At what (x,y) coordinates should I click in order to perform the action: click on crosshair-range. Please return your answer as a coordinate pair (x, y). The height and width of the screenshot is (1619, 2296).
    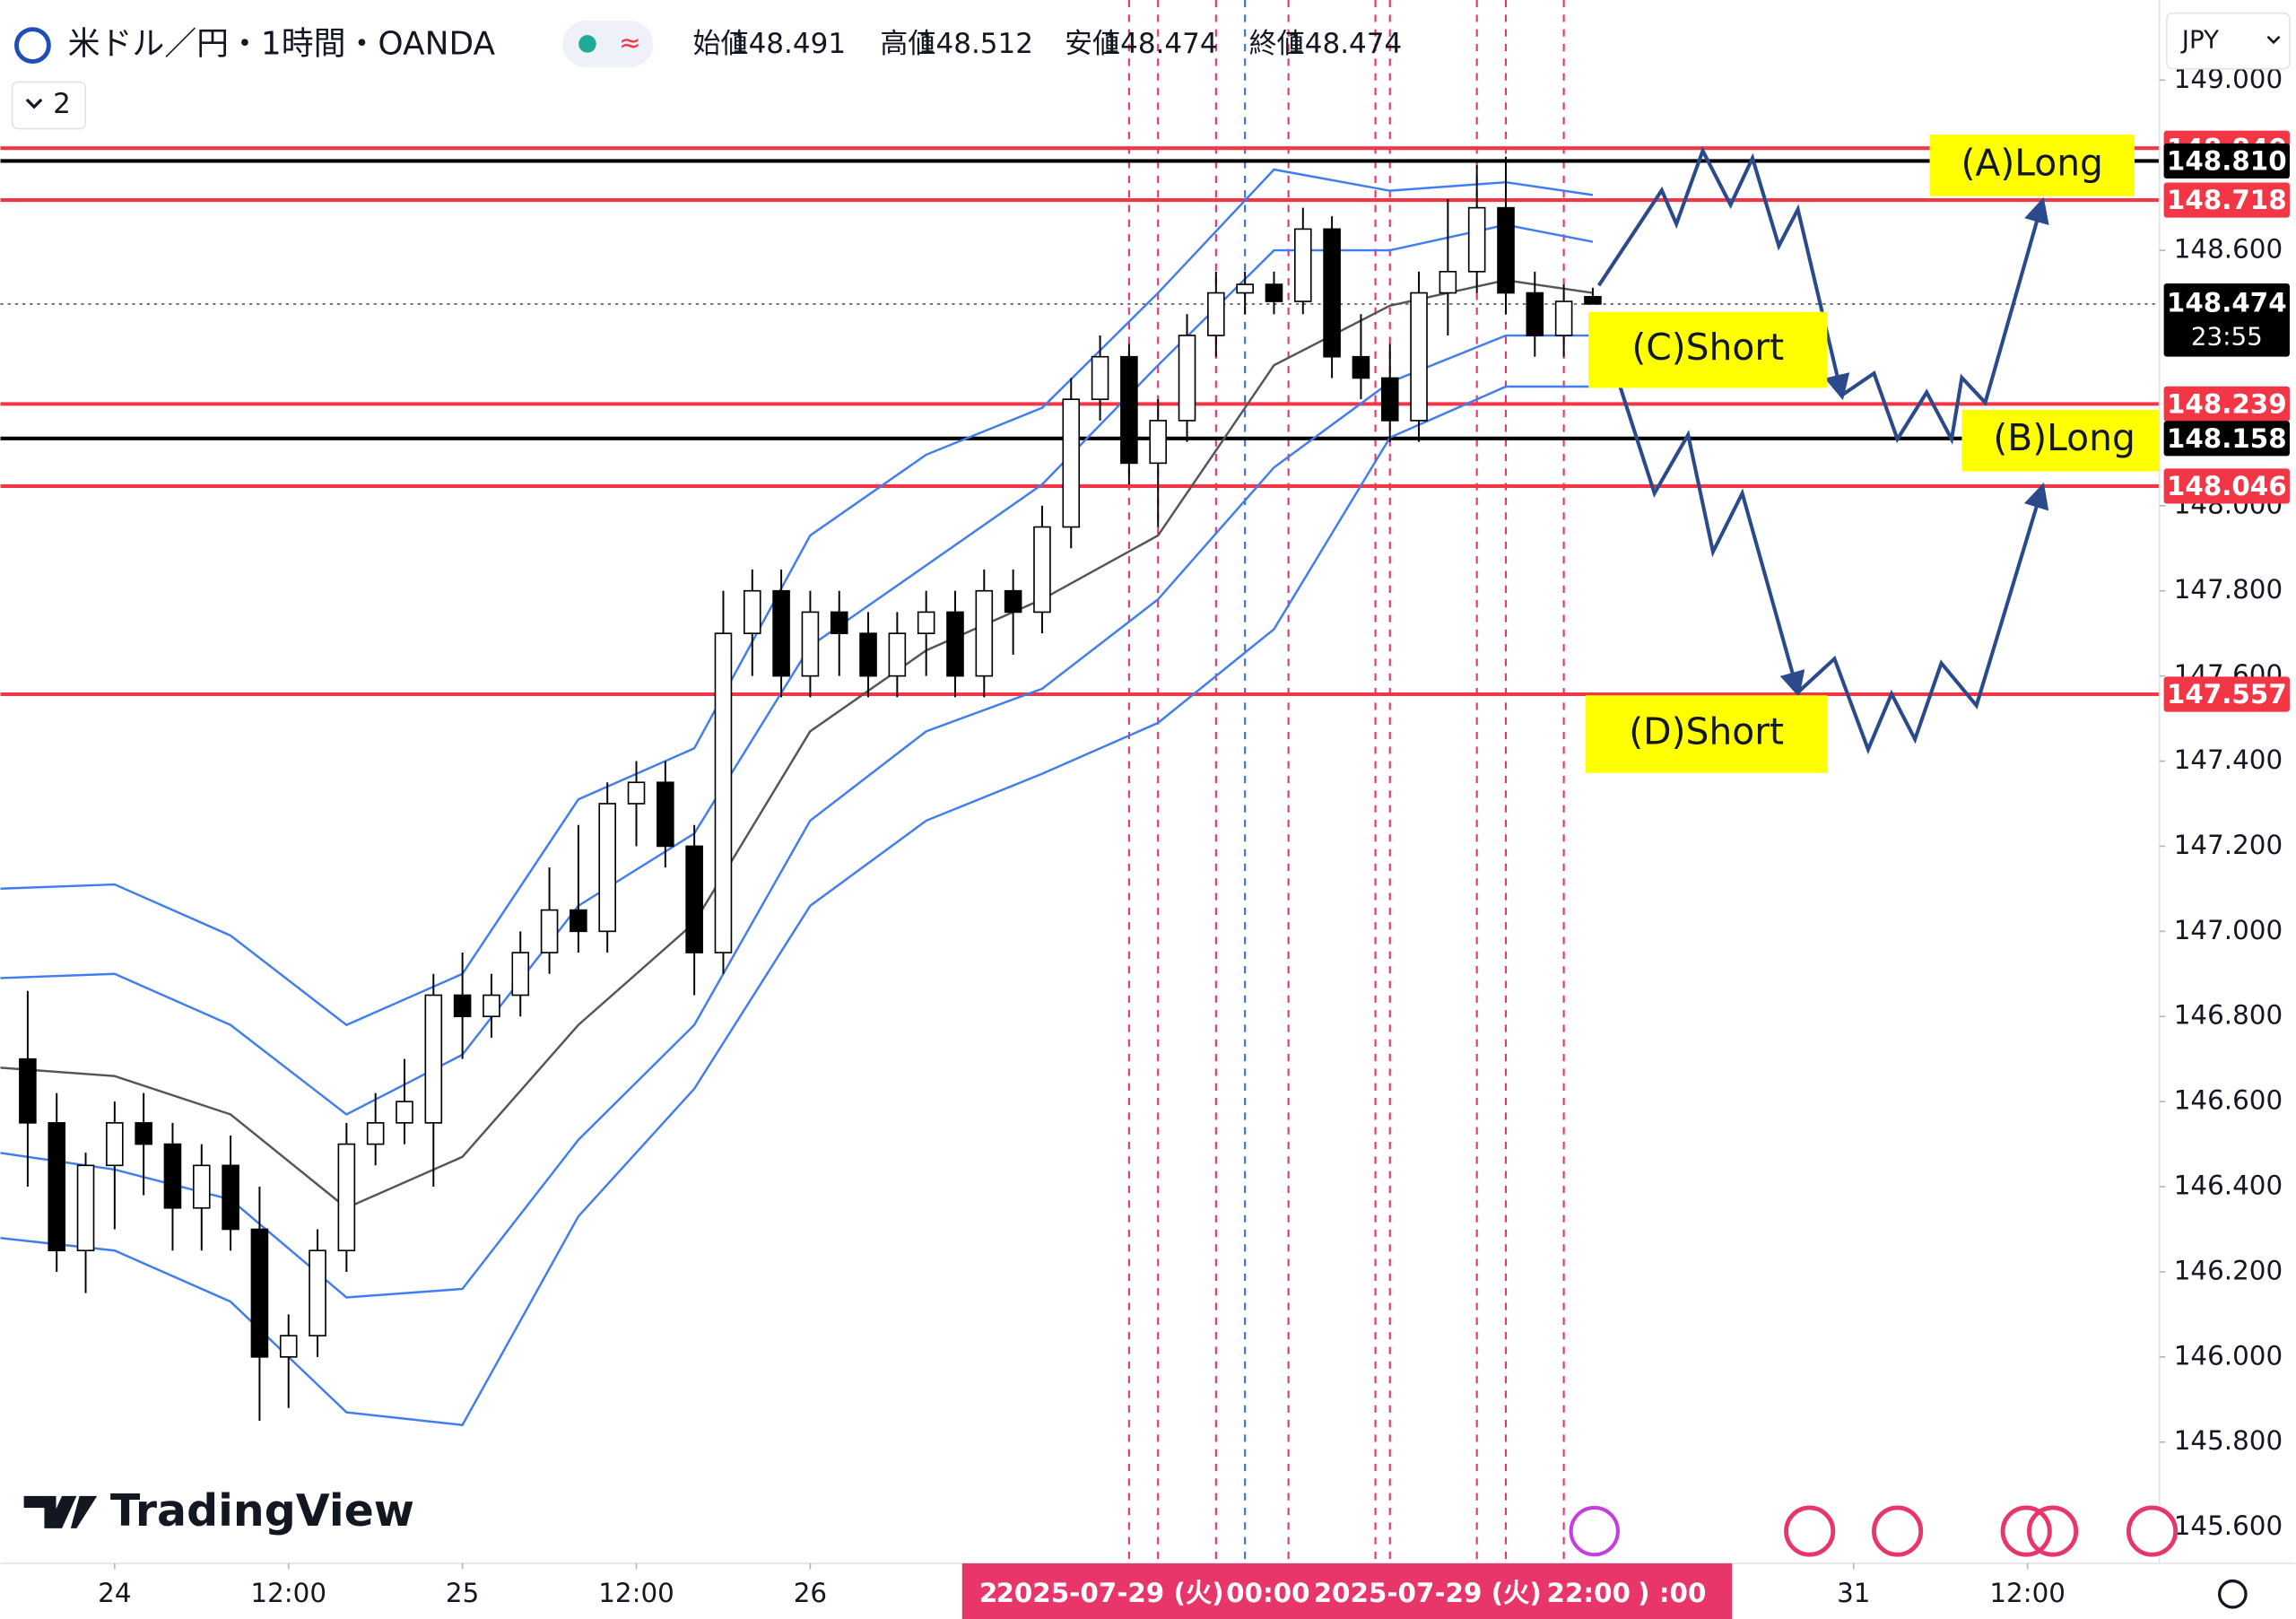
    Looking at the image, I should click on (1347, 1590).